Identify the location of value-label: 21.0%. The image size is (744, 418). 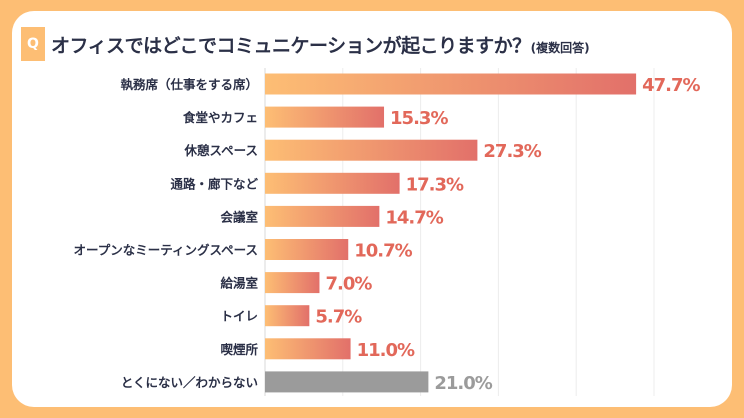
(463, 383).